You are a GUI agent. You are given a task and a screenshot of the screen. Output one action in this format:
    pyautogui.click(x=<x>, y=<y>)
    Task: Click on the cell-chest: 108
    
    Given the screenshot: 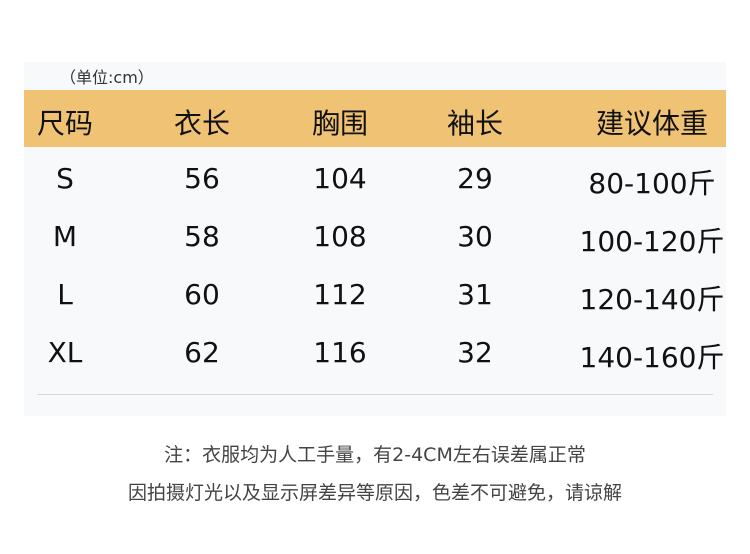 What is the action you would take?
    pyautogui.click(x=340, y=236)
    